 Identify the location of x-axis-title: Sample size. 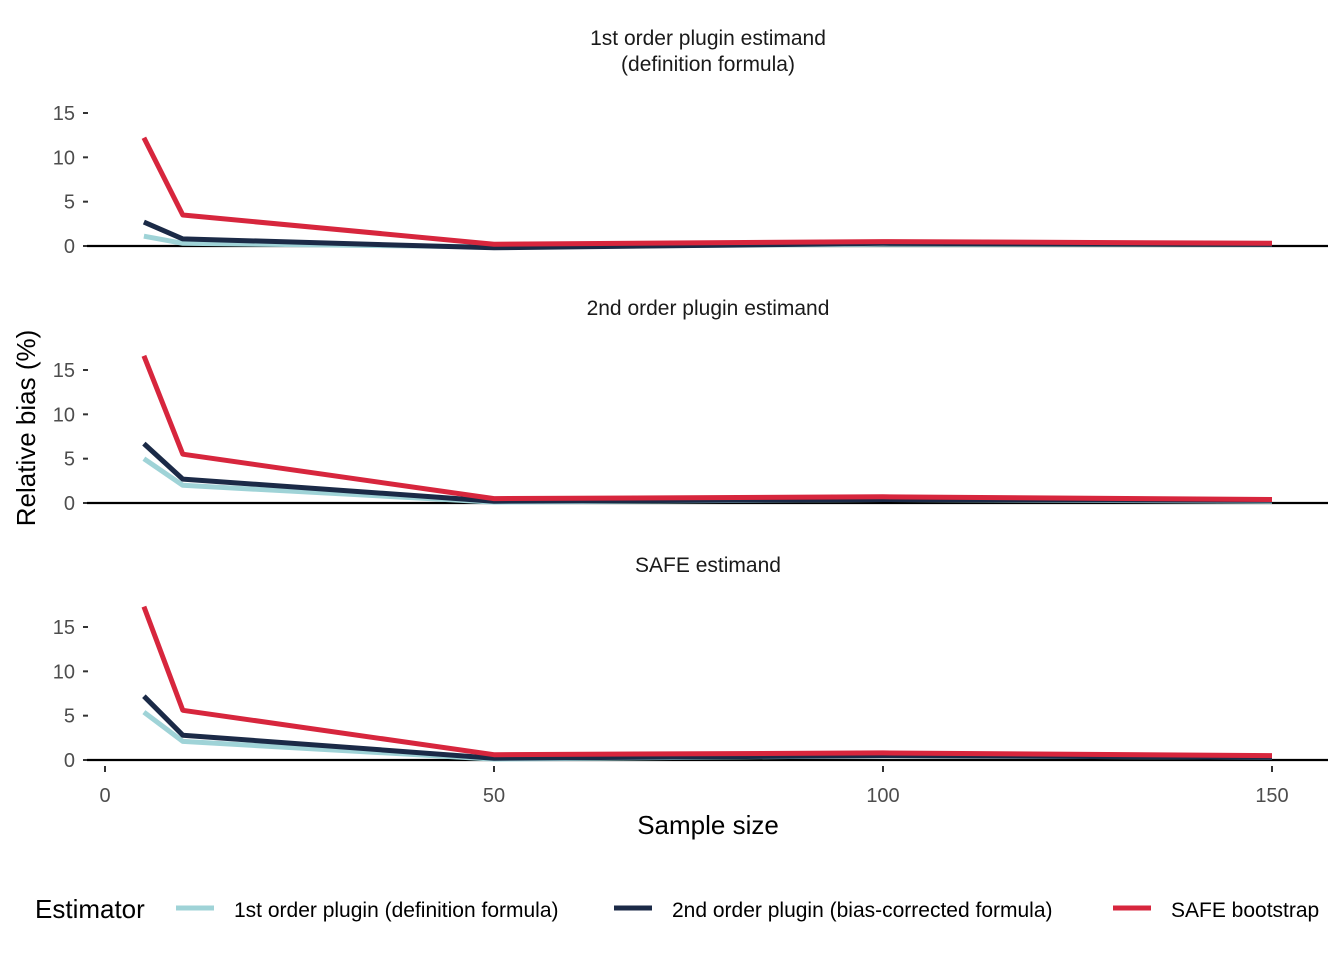
(708, 825).